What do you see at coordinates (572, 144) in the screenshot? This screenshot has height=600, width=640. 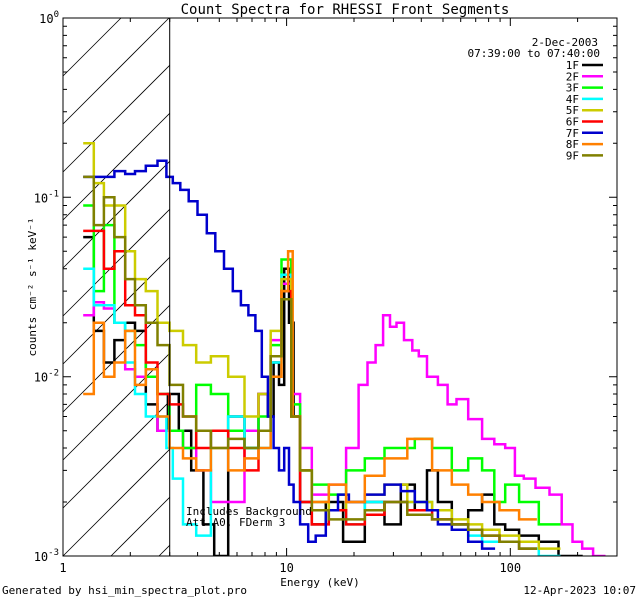 I see `legend-label-8f: 8F` at bounding box center [572, 144].